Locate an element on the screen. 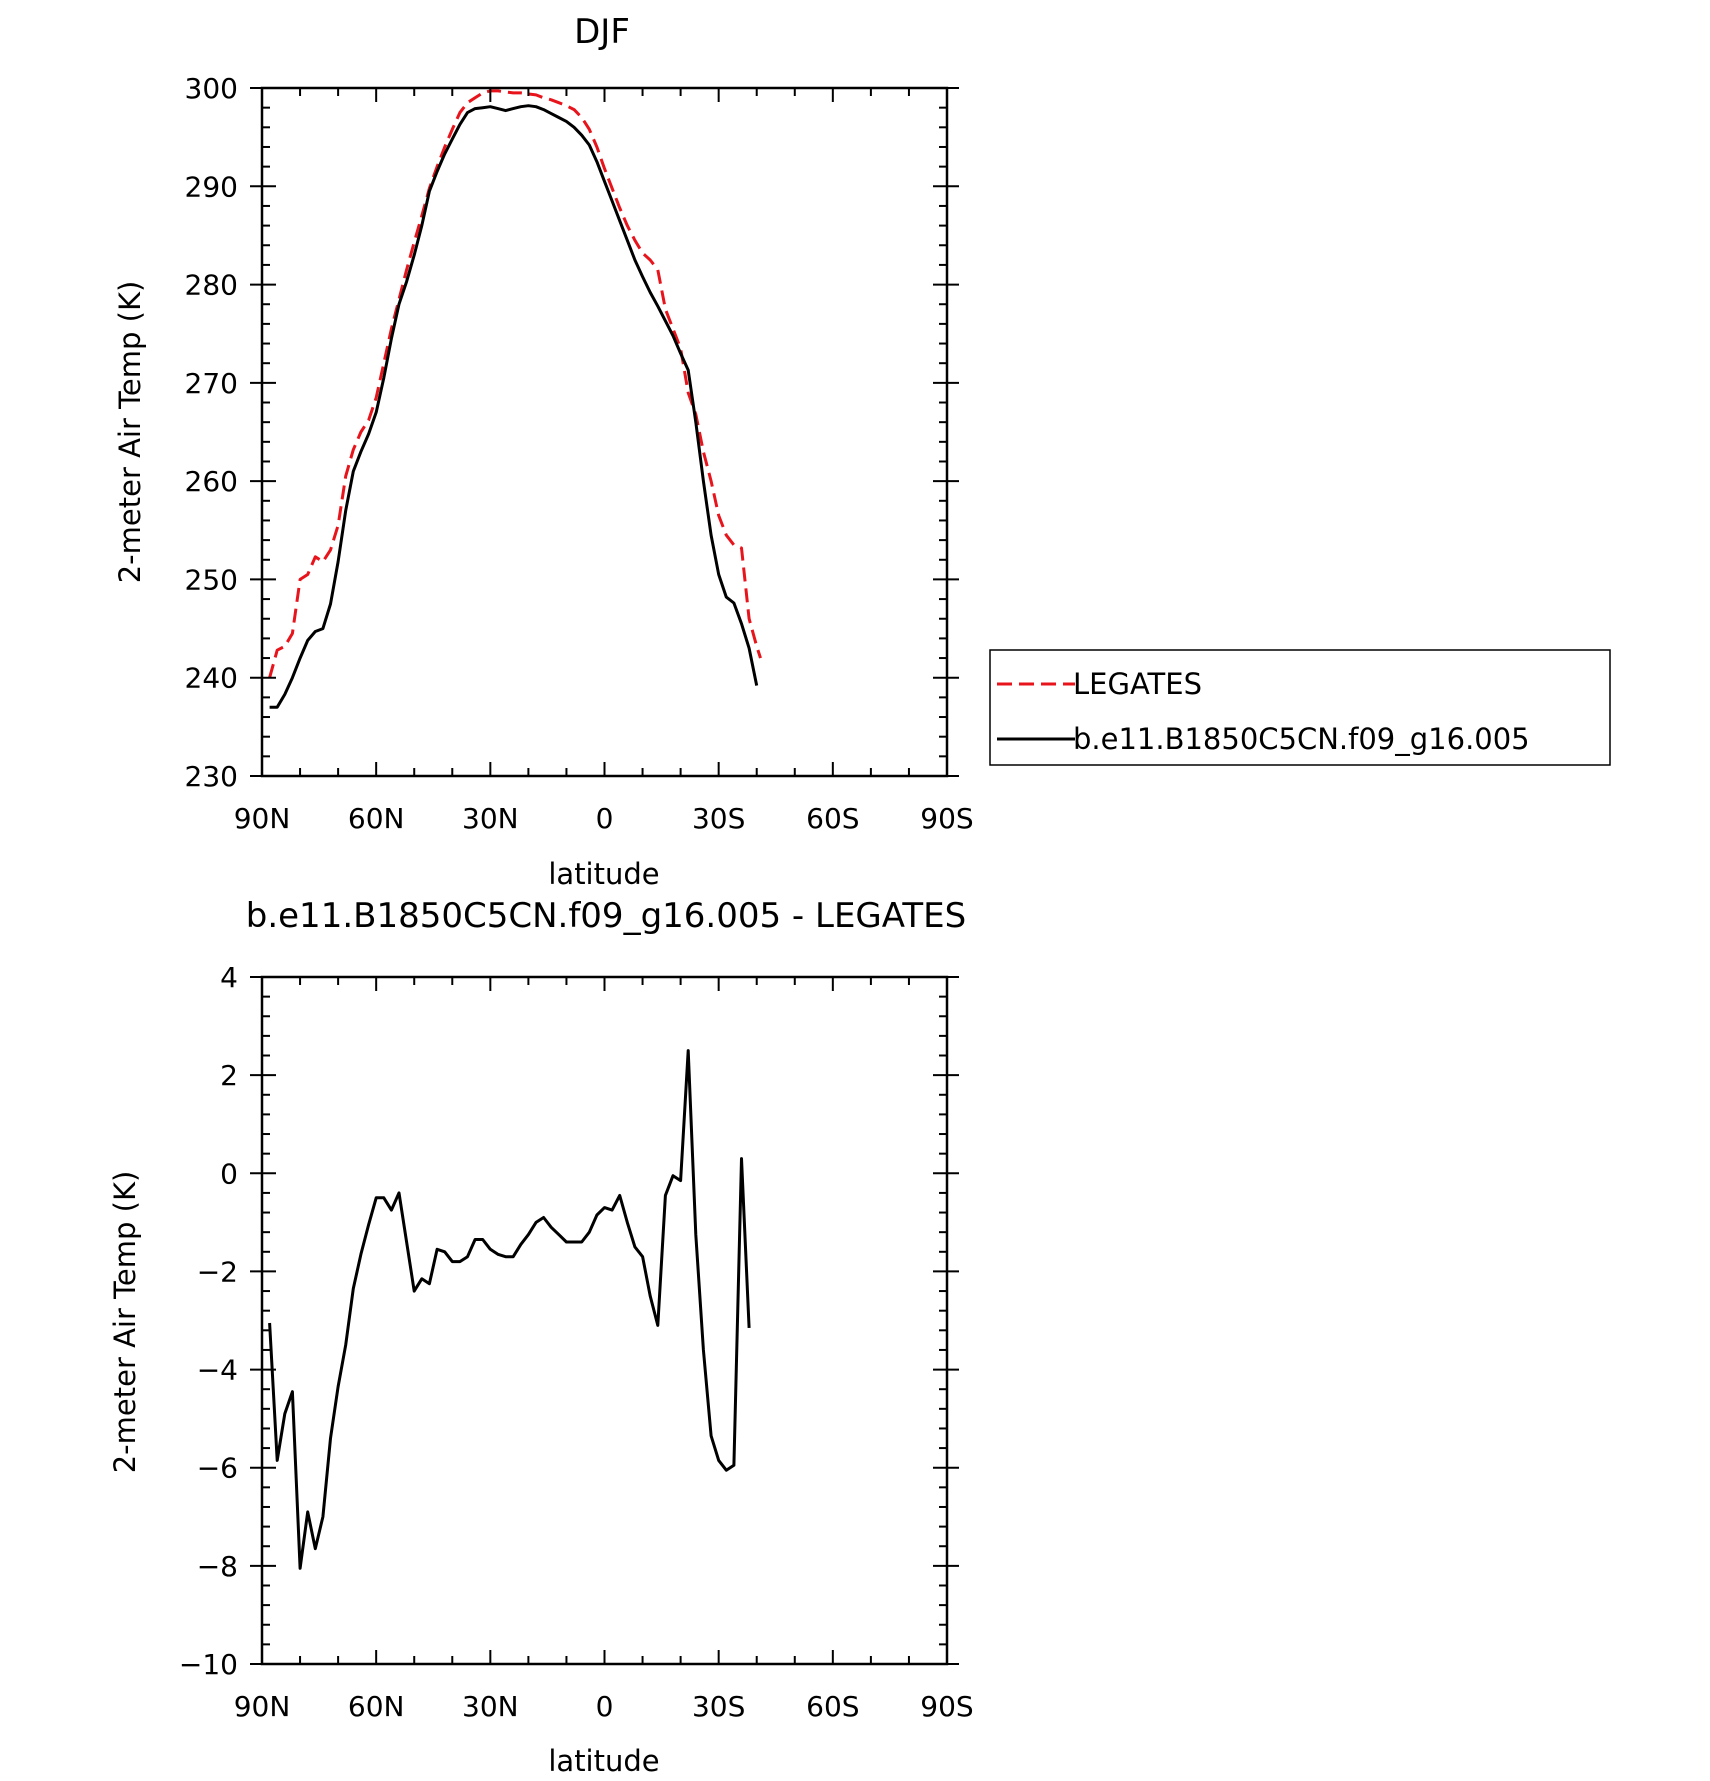  y-tick-label: 270 is located at coordinates (211, 383).